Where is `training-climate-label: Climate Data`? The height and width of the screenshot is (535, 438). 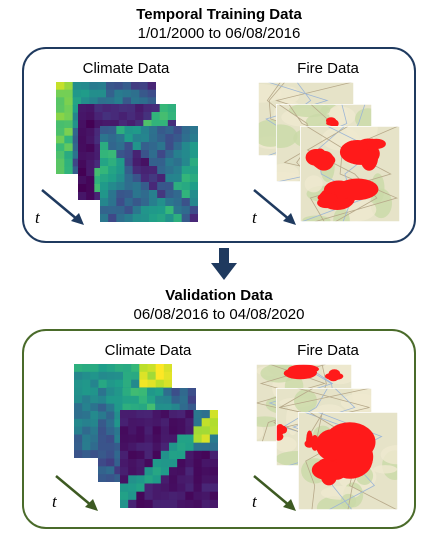 training-climate-label: Climate Data is located at coordinates (126, 68).